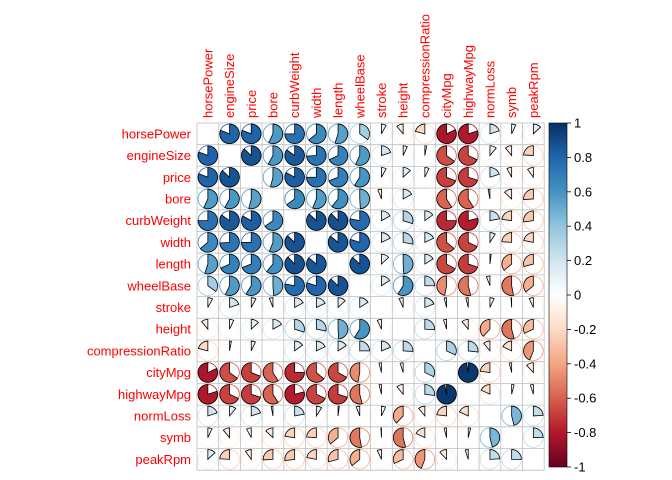 The image size is (672, 480). Describe the element at coordinates (490, 199) in the screenshot. I see `pie-bore-normLoss` at that location.